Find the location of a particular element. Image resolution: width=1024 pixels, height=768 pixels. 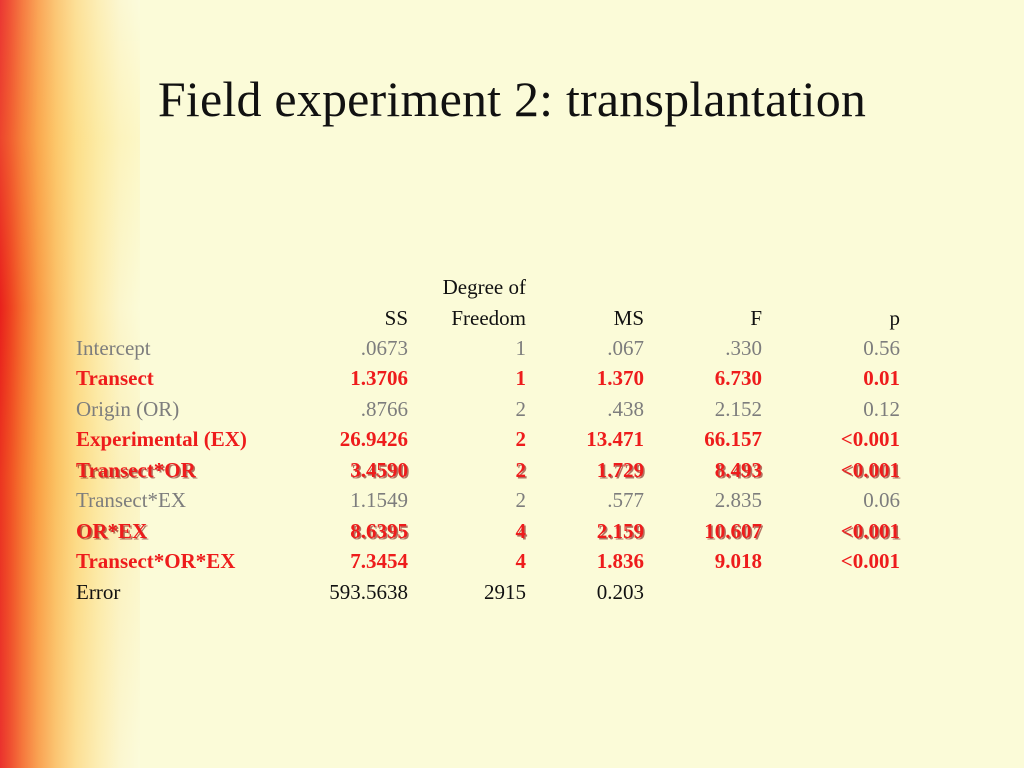

table-row: Error 593.5638 2915 0.203 is located at coordinates (488, 592).